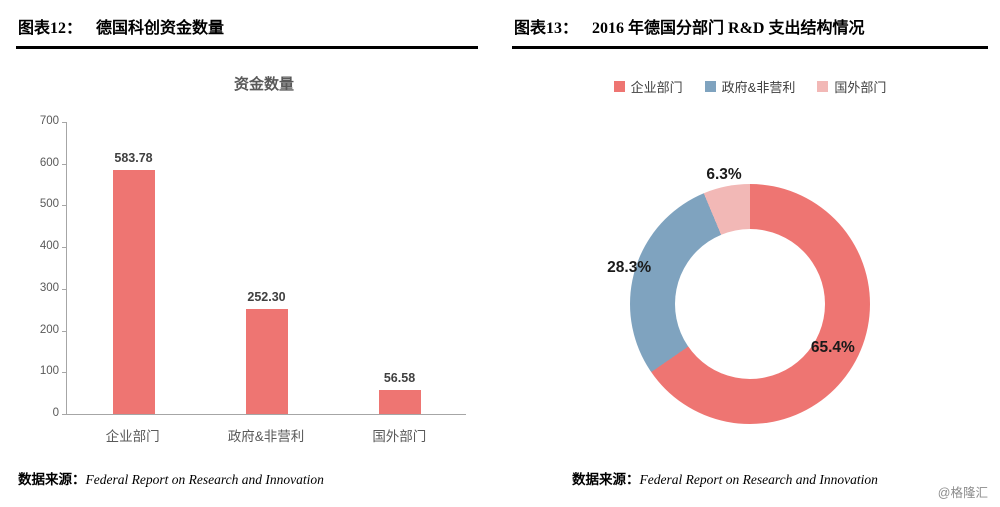 The width and height of the screenshot is (1000, 507). I want to click on x-axis-label: 国外部门, so click(399, 436).